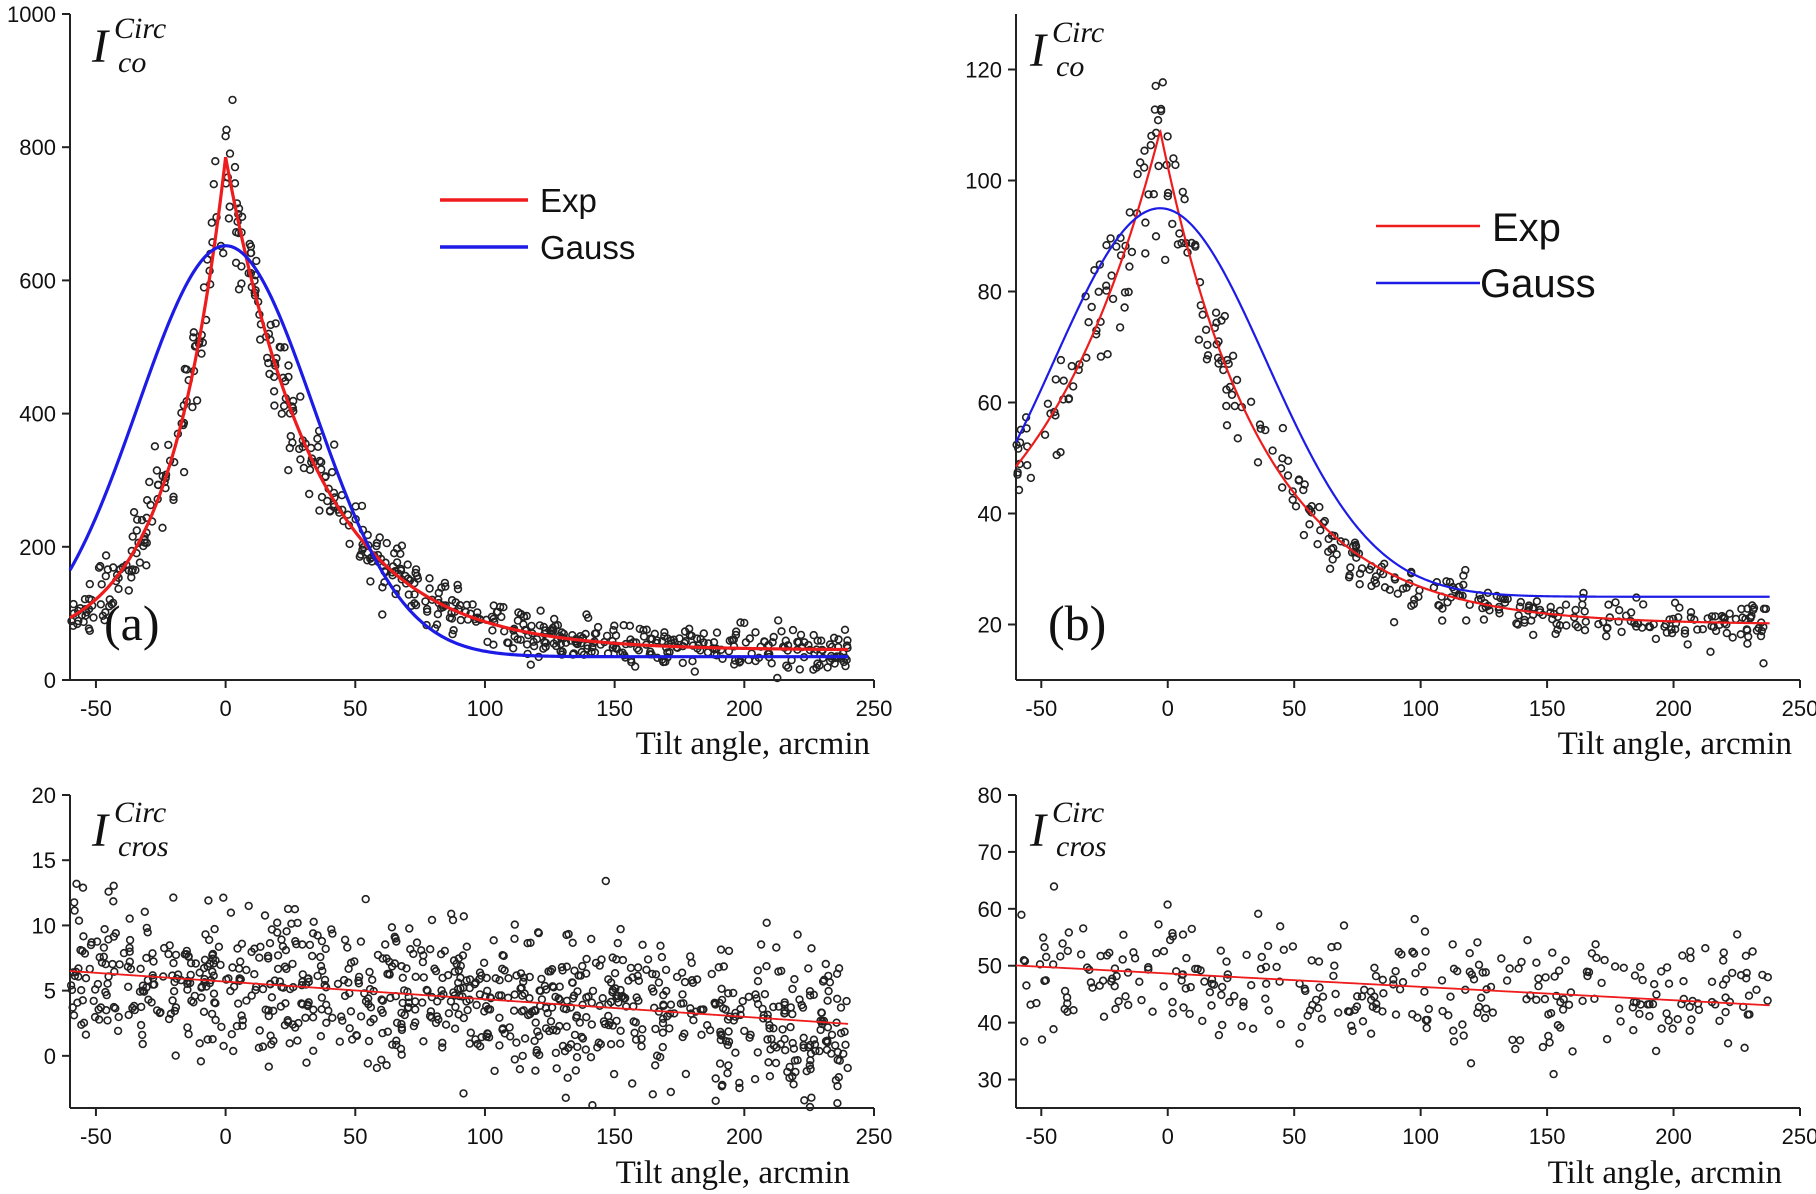  Describe the element at coordinates (37, 414) in the screenshot. I see `y-tick-label: 400` at that location.